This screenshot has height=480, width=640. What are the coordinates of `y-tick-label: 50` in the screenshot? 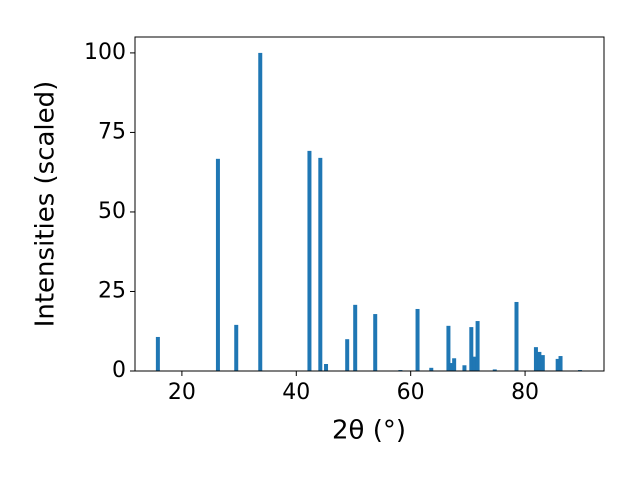 It's located at (112, 211).